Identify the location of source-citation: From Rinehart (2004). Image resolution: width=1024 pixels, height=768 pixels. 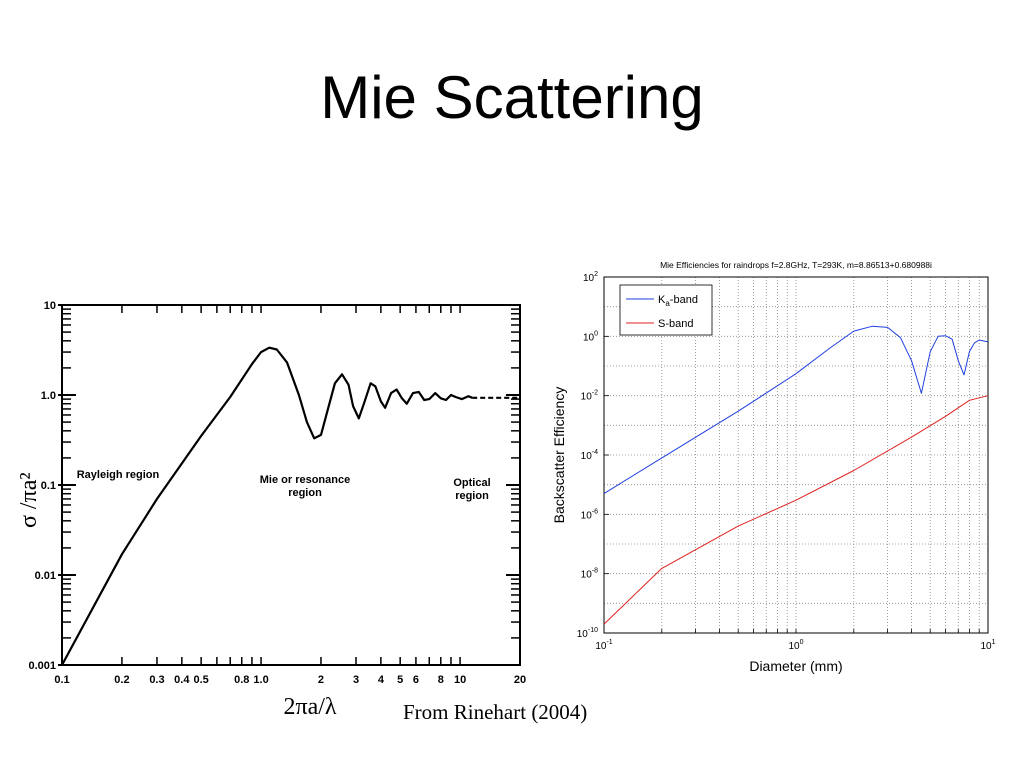
(495, 712).